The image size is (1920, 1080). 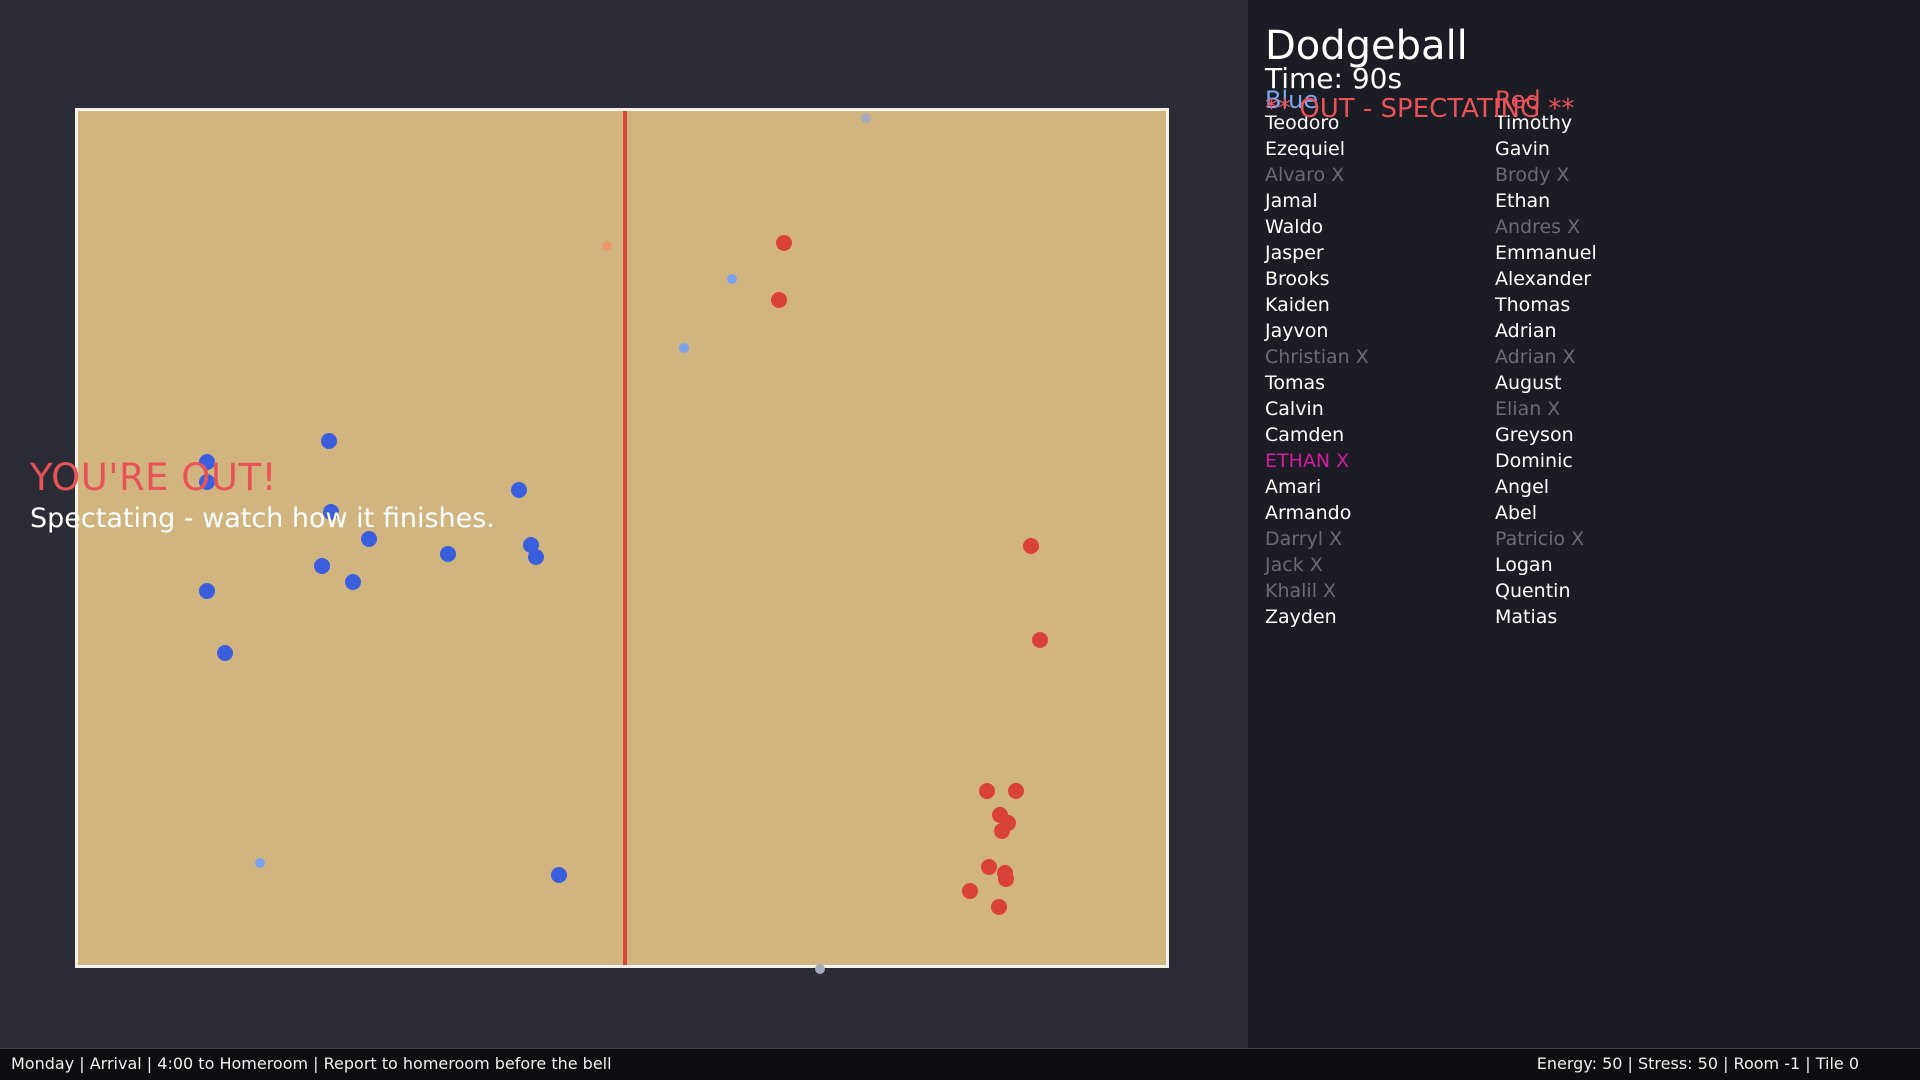 I want to click on center-line, so click(x=625, y=538).